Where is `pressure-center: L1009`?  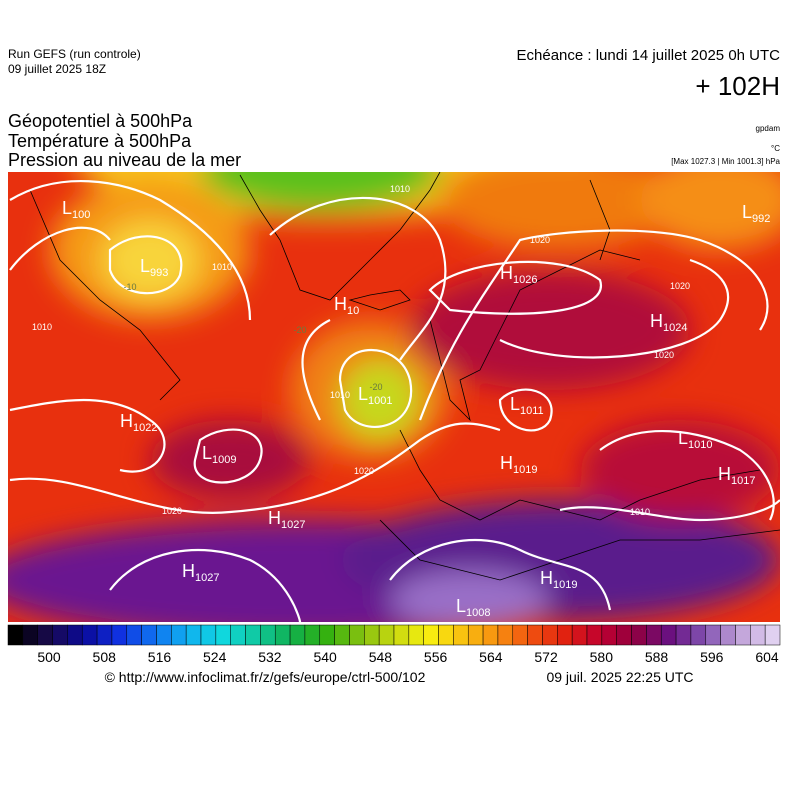
pressure-center: L1009 is located at coordinates (219, 454).